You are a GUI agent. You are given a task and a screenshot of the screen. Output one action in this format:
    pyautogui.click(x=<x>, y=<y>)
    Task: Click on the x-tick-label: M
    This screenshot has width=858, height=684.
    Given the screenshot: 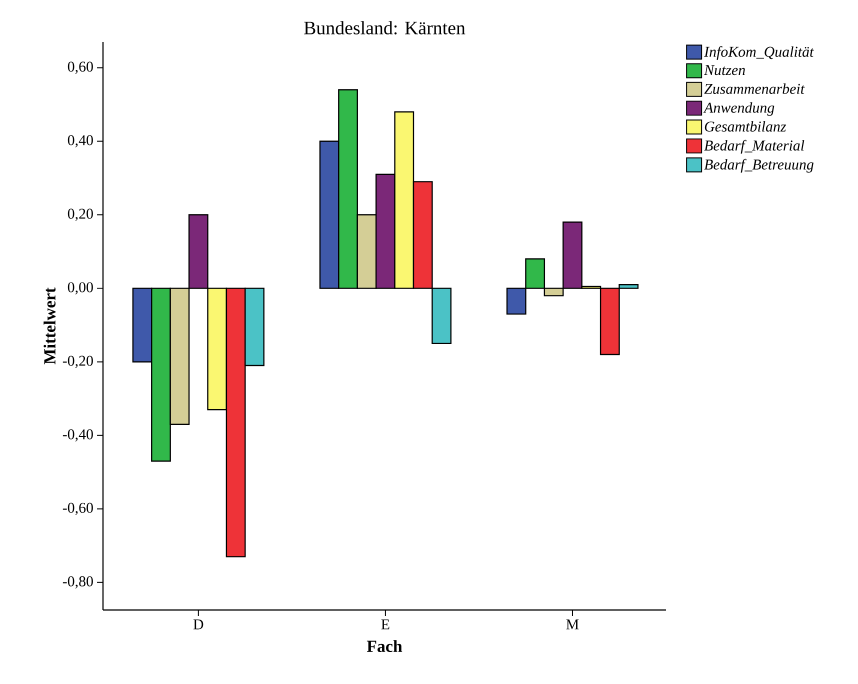 What is the action you would take?
    pyautogui.click(x=572, y=625)
    